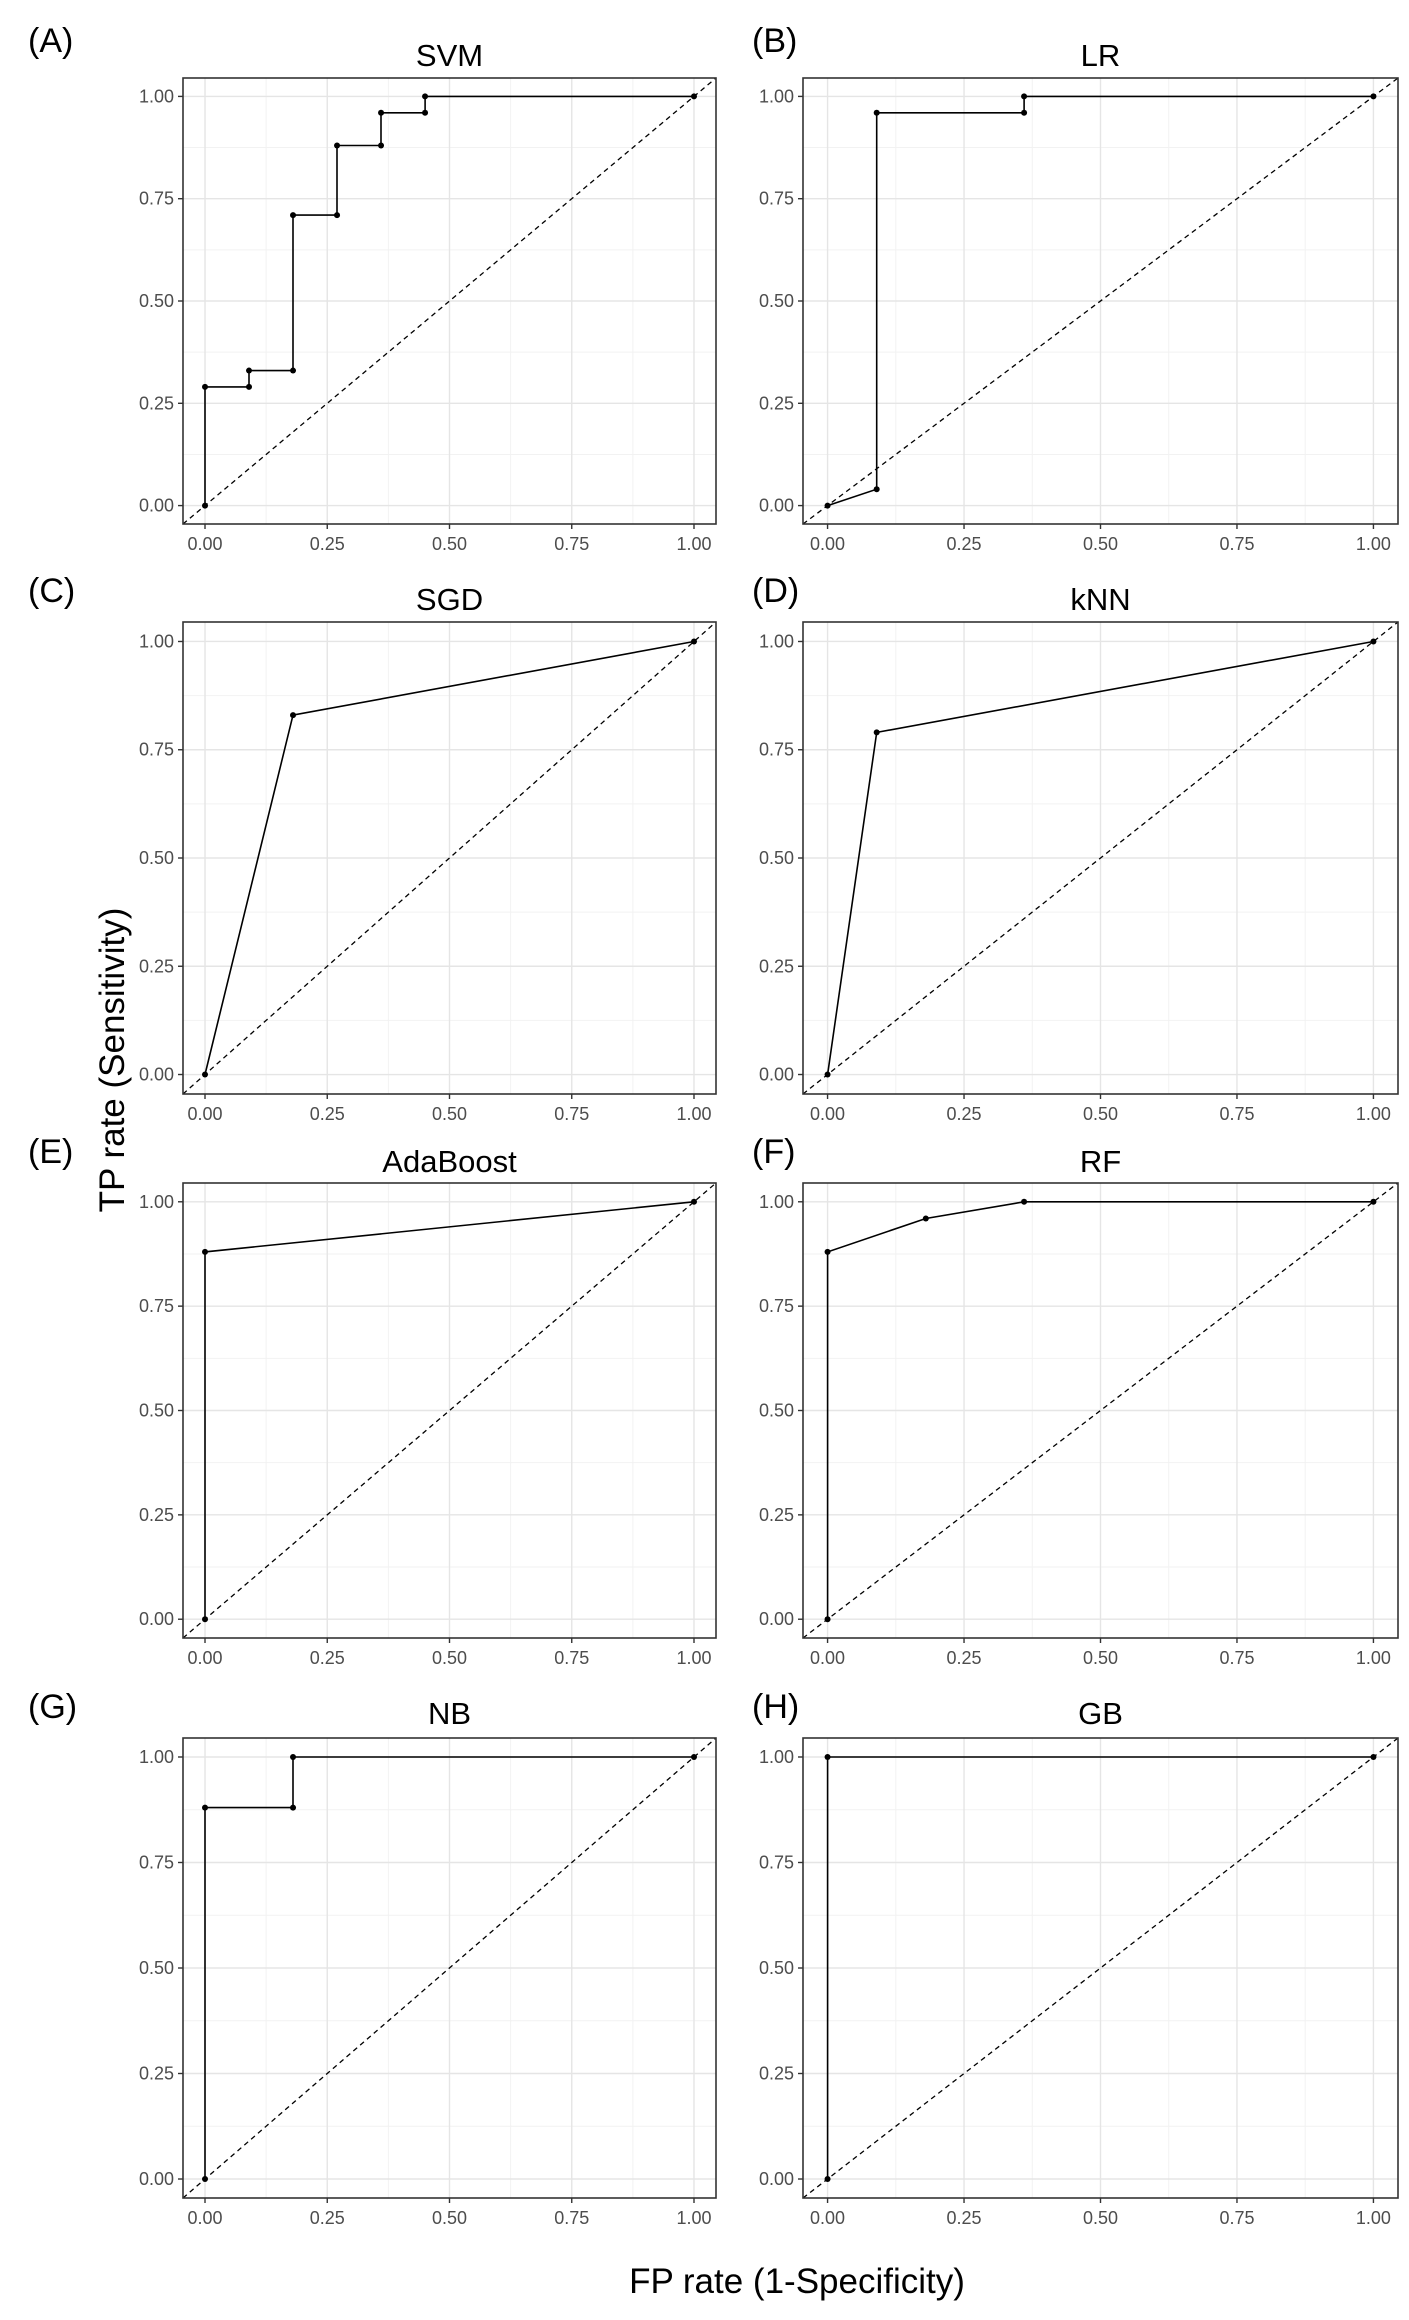 The height and width of the screenshot is (2320, 1409). I want to click on panel-title: SVM, so click(449, 55).